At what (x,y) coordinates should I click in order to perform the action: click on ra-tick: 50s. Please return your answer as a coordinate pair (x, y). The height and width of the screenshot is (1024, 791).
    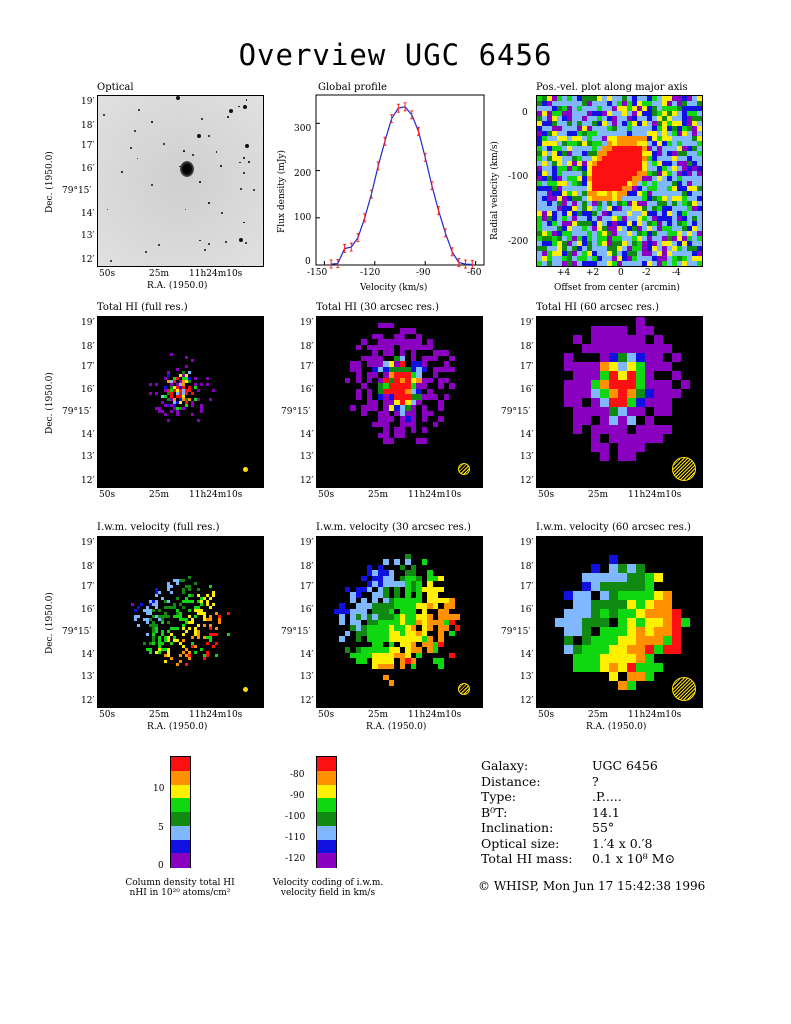
    Looking at the image, I should click on (107, 274).